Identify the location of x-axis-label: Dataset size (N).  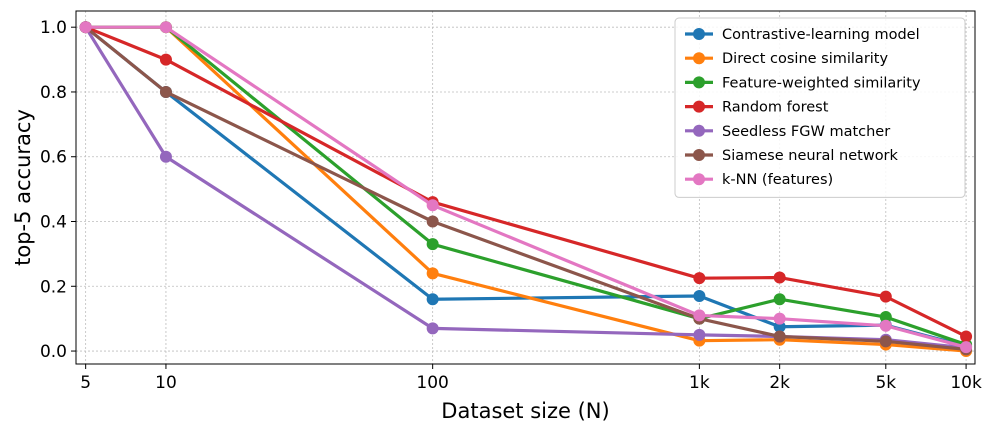
(525, 411).